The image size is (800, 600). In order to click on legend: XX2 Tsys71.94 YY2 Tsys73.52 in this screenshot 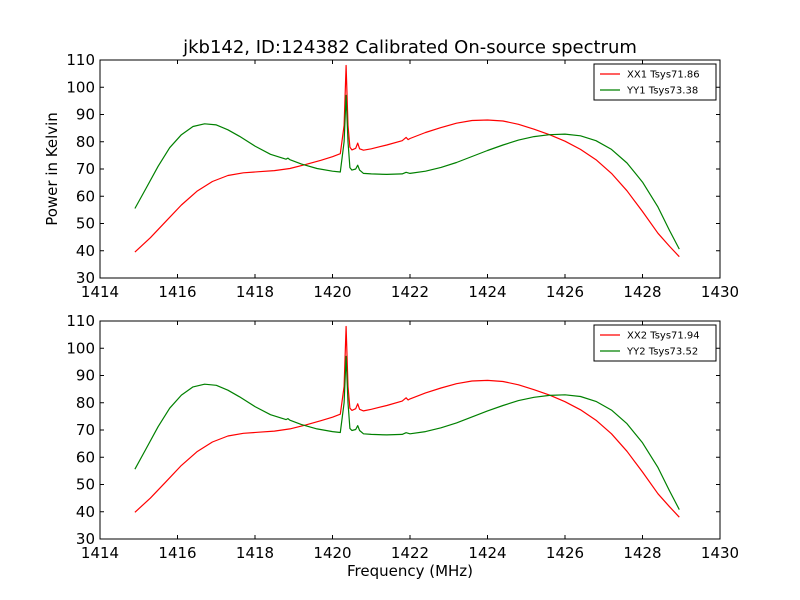, I will do `click(655, 343)`.